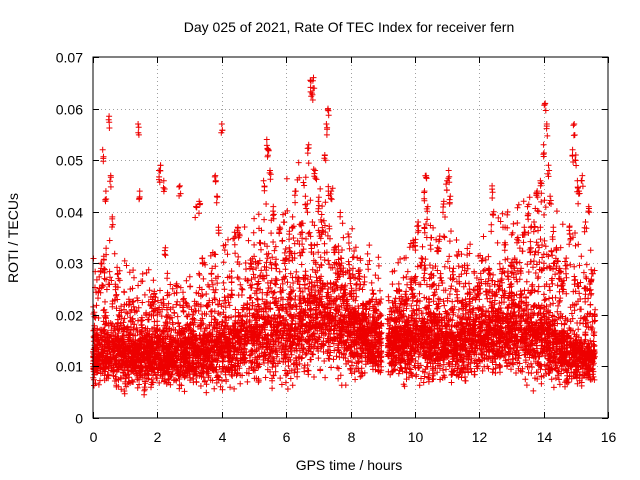 Image resolution: width=640 pixels, height=480 pixels. Describe the element at coordinates (69, 58) in the screenshot. I see `y-tick-label: 0.07` at that location.